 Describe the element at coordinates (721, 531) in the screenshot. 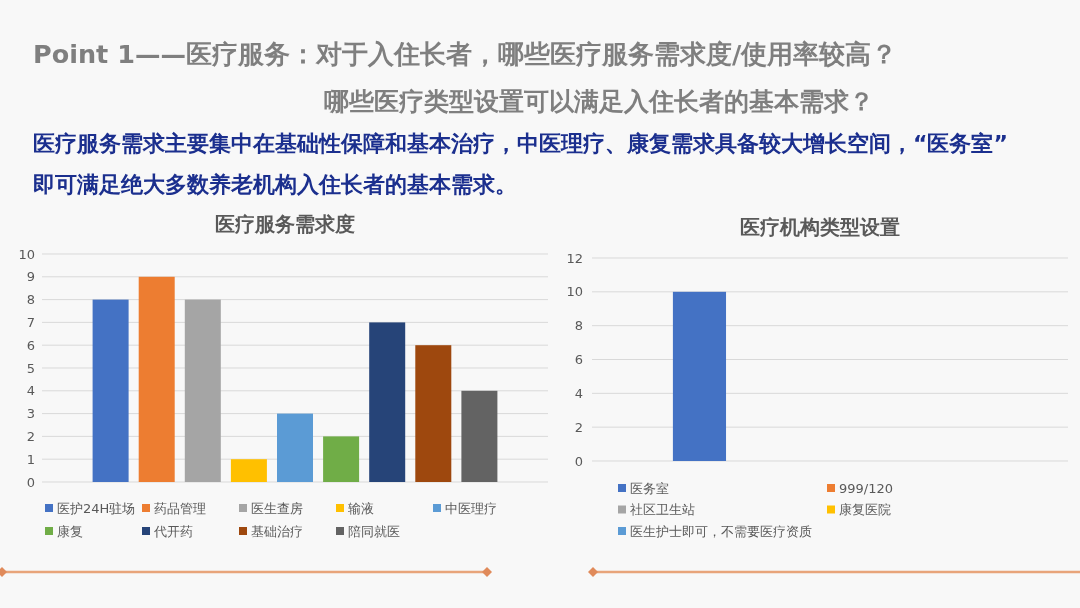

I see `legend-label: 医生护士即可，不需要医疗资质` at that location.